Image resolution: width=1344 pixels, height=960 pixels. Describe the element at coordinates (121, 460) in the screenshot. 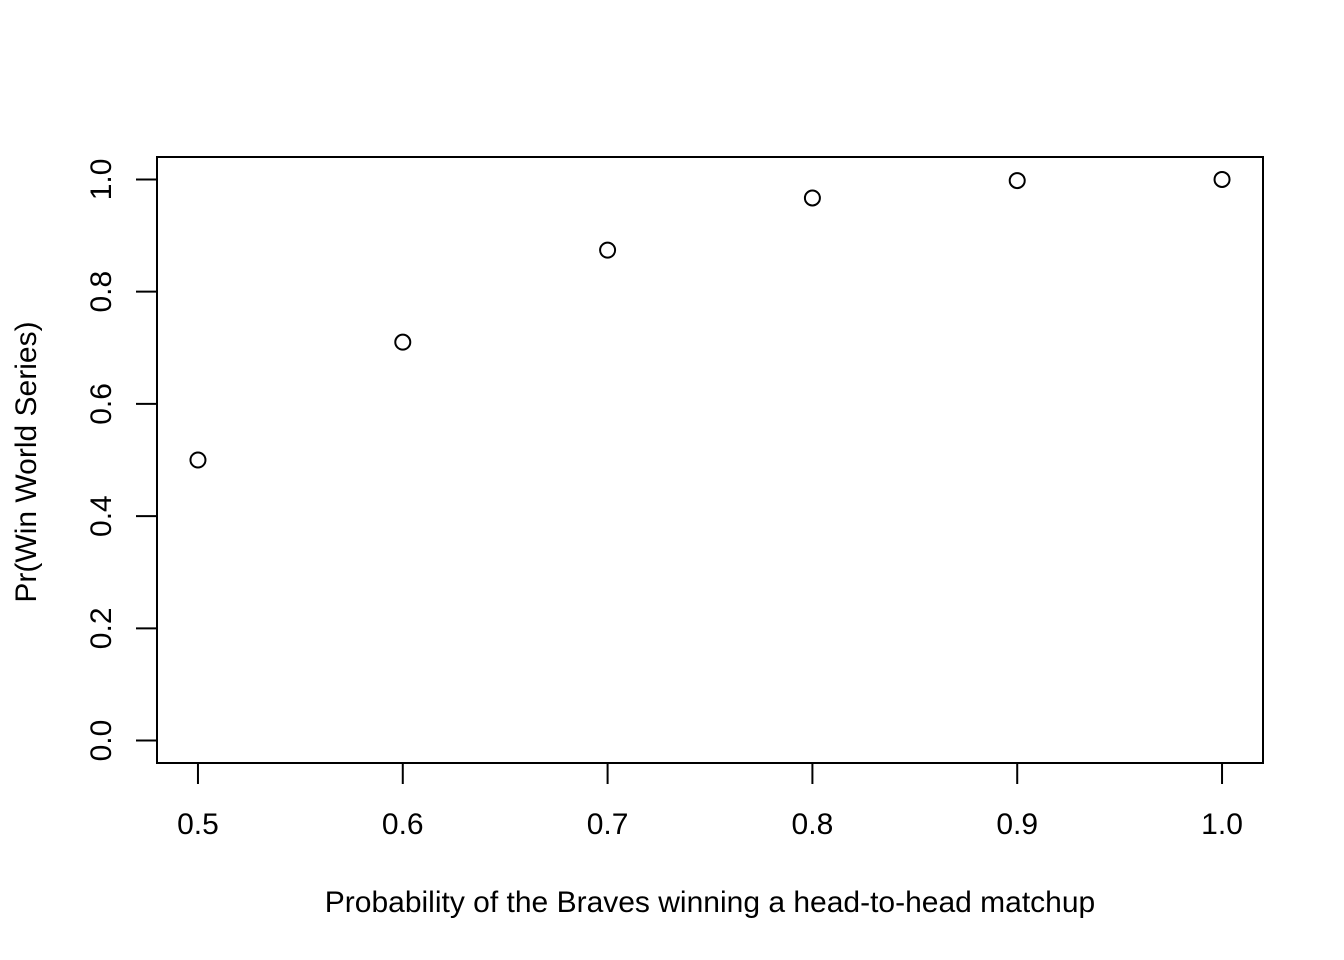

I see `y-axis: 0.0 0.2 0.4 0.6 0.8 1.0` at that location.